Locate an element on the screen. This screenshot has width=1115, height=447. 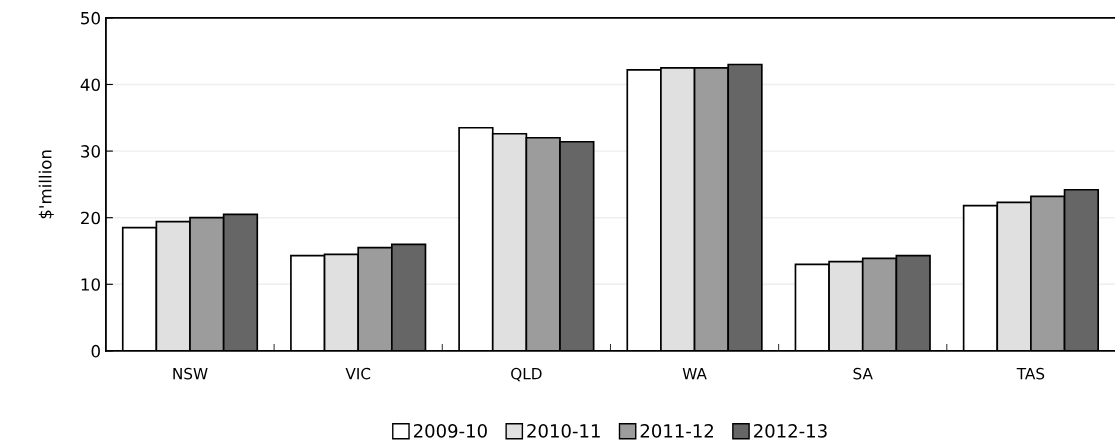
y-tick-label: 20 is located at coordinates (90, 218).